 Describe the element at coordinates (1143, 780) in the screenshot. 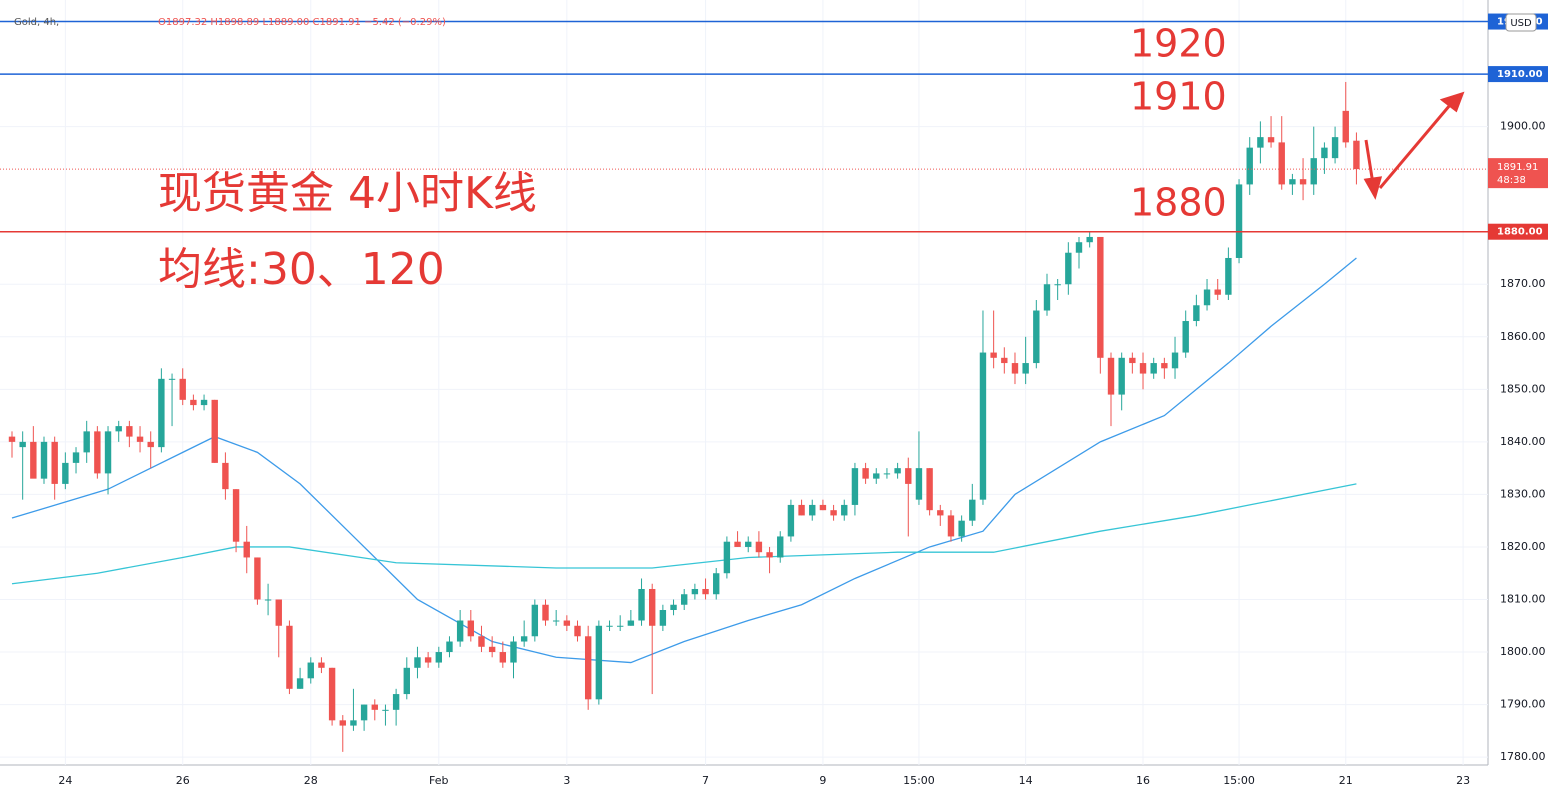

I see `x-tick-label: 16` at that location.